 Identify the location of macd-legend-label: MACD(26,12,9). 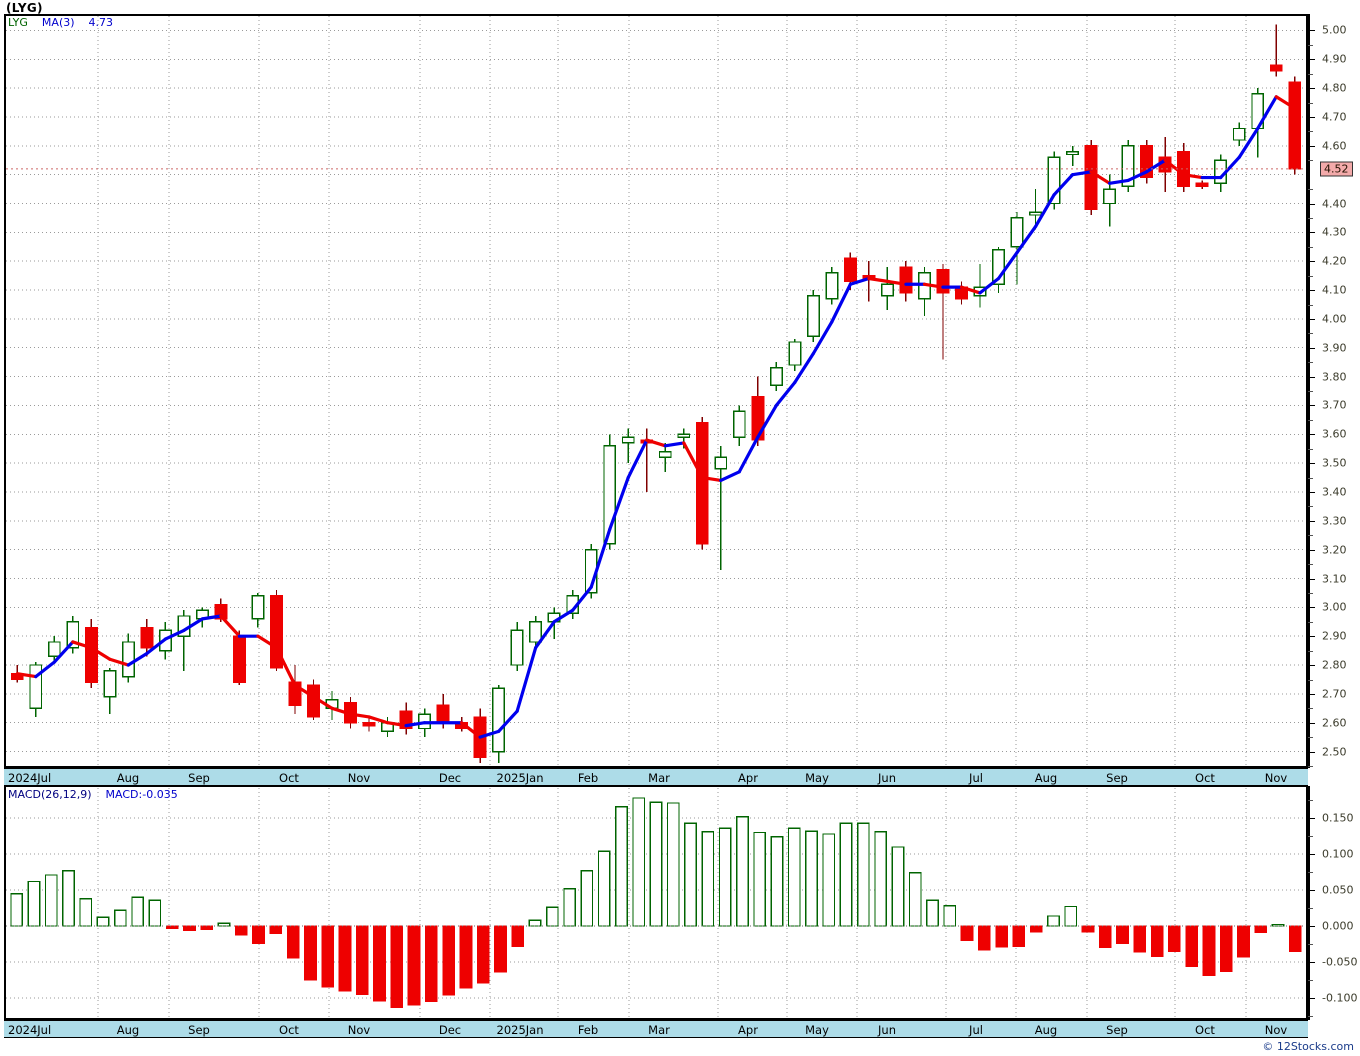
(50, 794).